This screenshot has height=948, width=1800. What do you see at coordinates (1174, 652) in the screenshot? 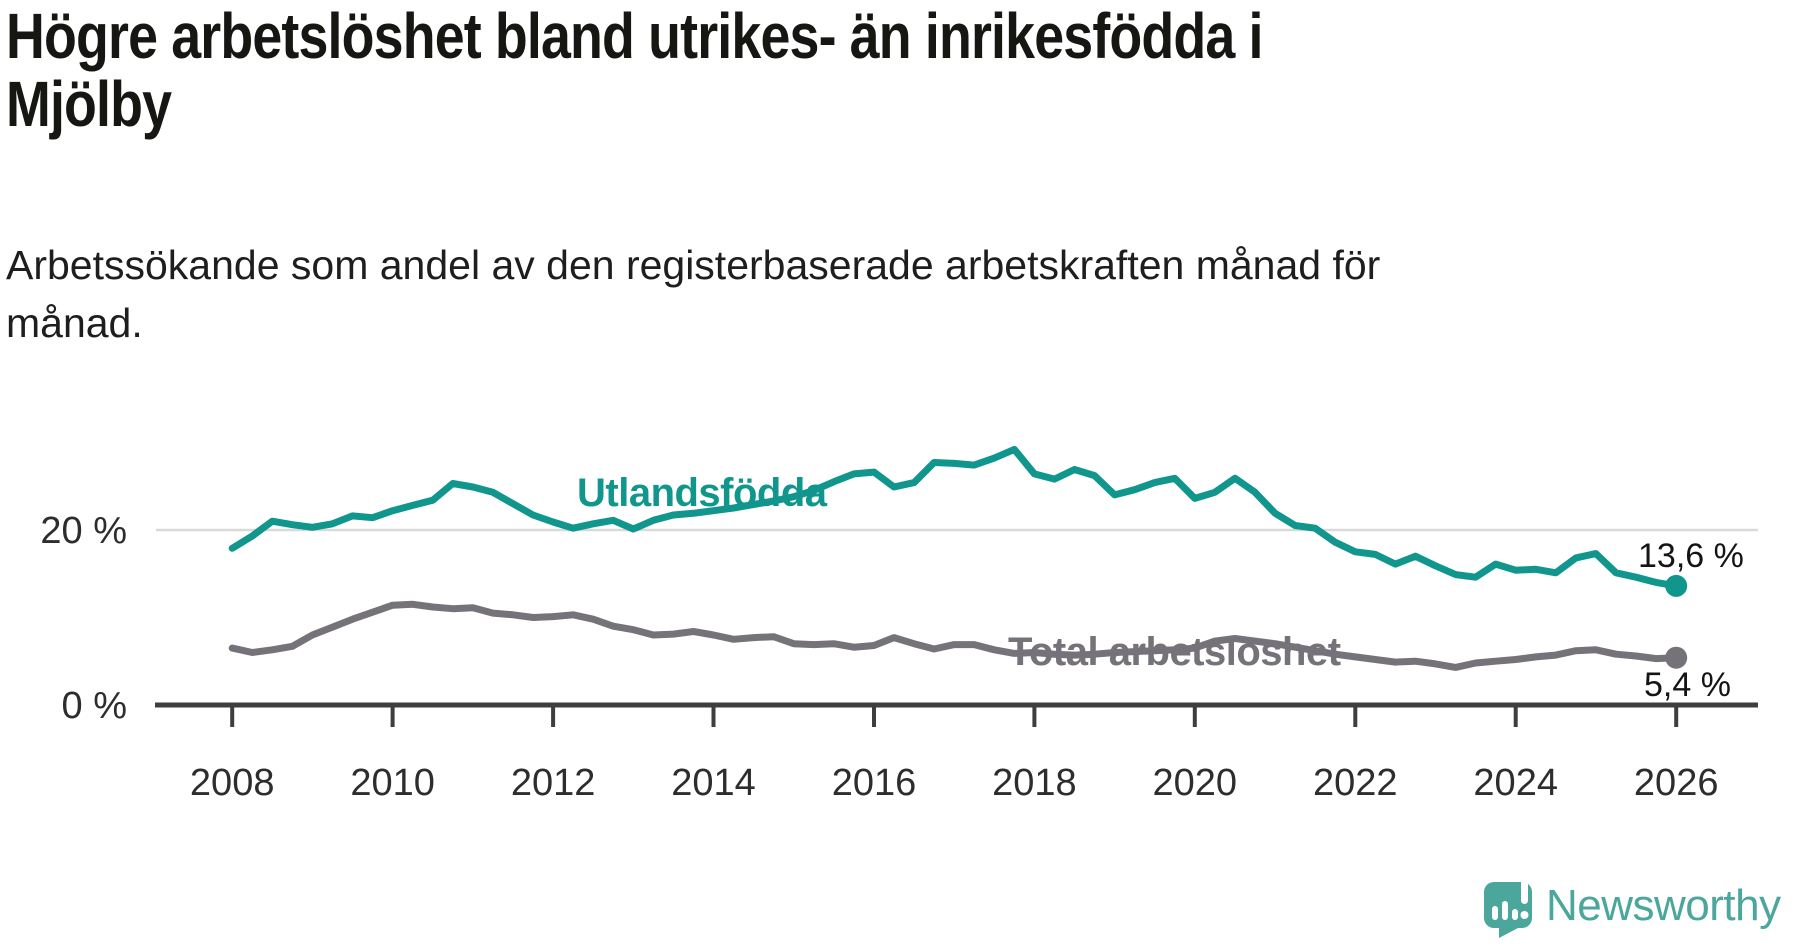
I see `total-series-label: Total arbetslöshet` at bounding box center [1174, 652].